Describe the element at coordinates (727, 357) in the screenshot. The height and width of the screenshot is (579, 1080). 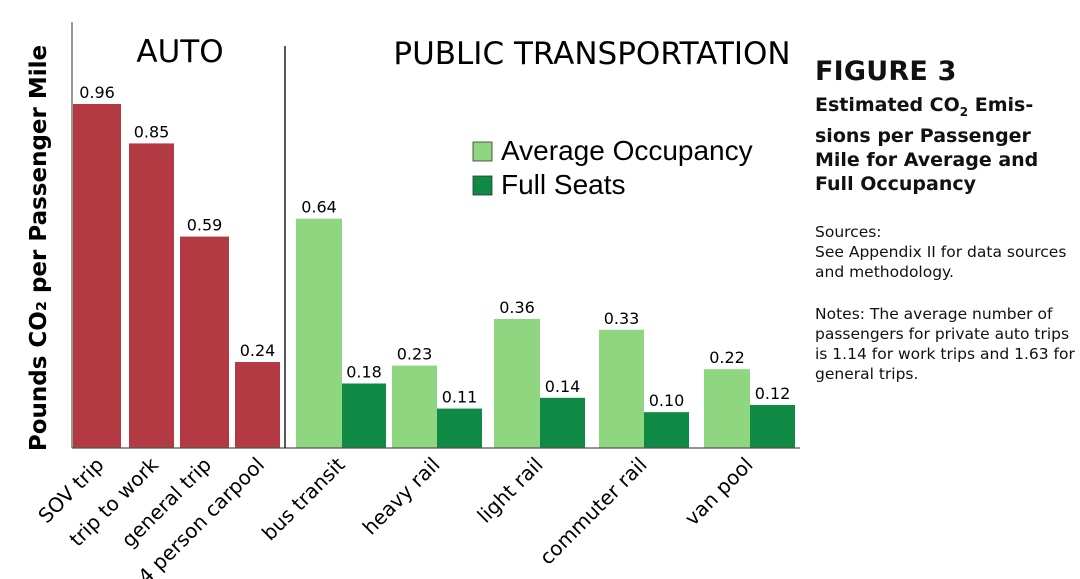
I see `data-label-average-occupancy-van-pool: 0.22` at that location.